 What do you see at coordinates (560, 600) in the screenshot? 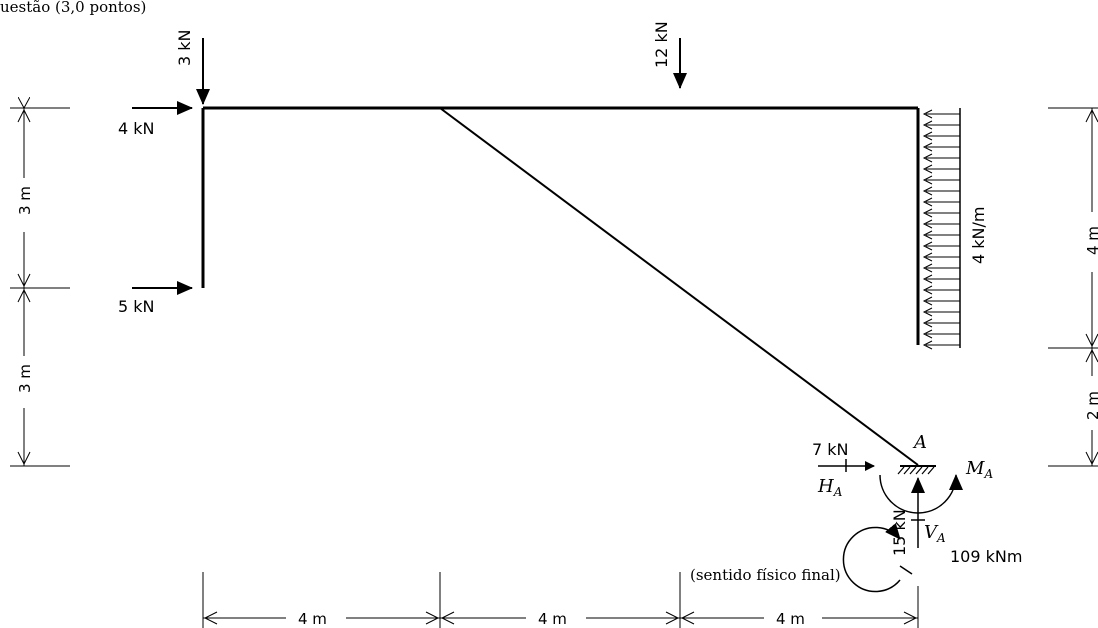
I see `bottom-dimensions` at bounding box center [560, 600].